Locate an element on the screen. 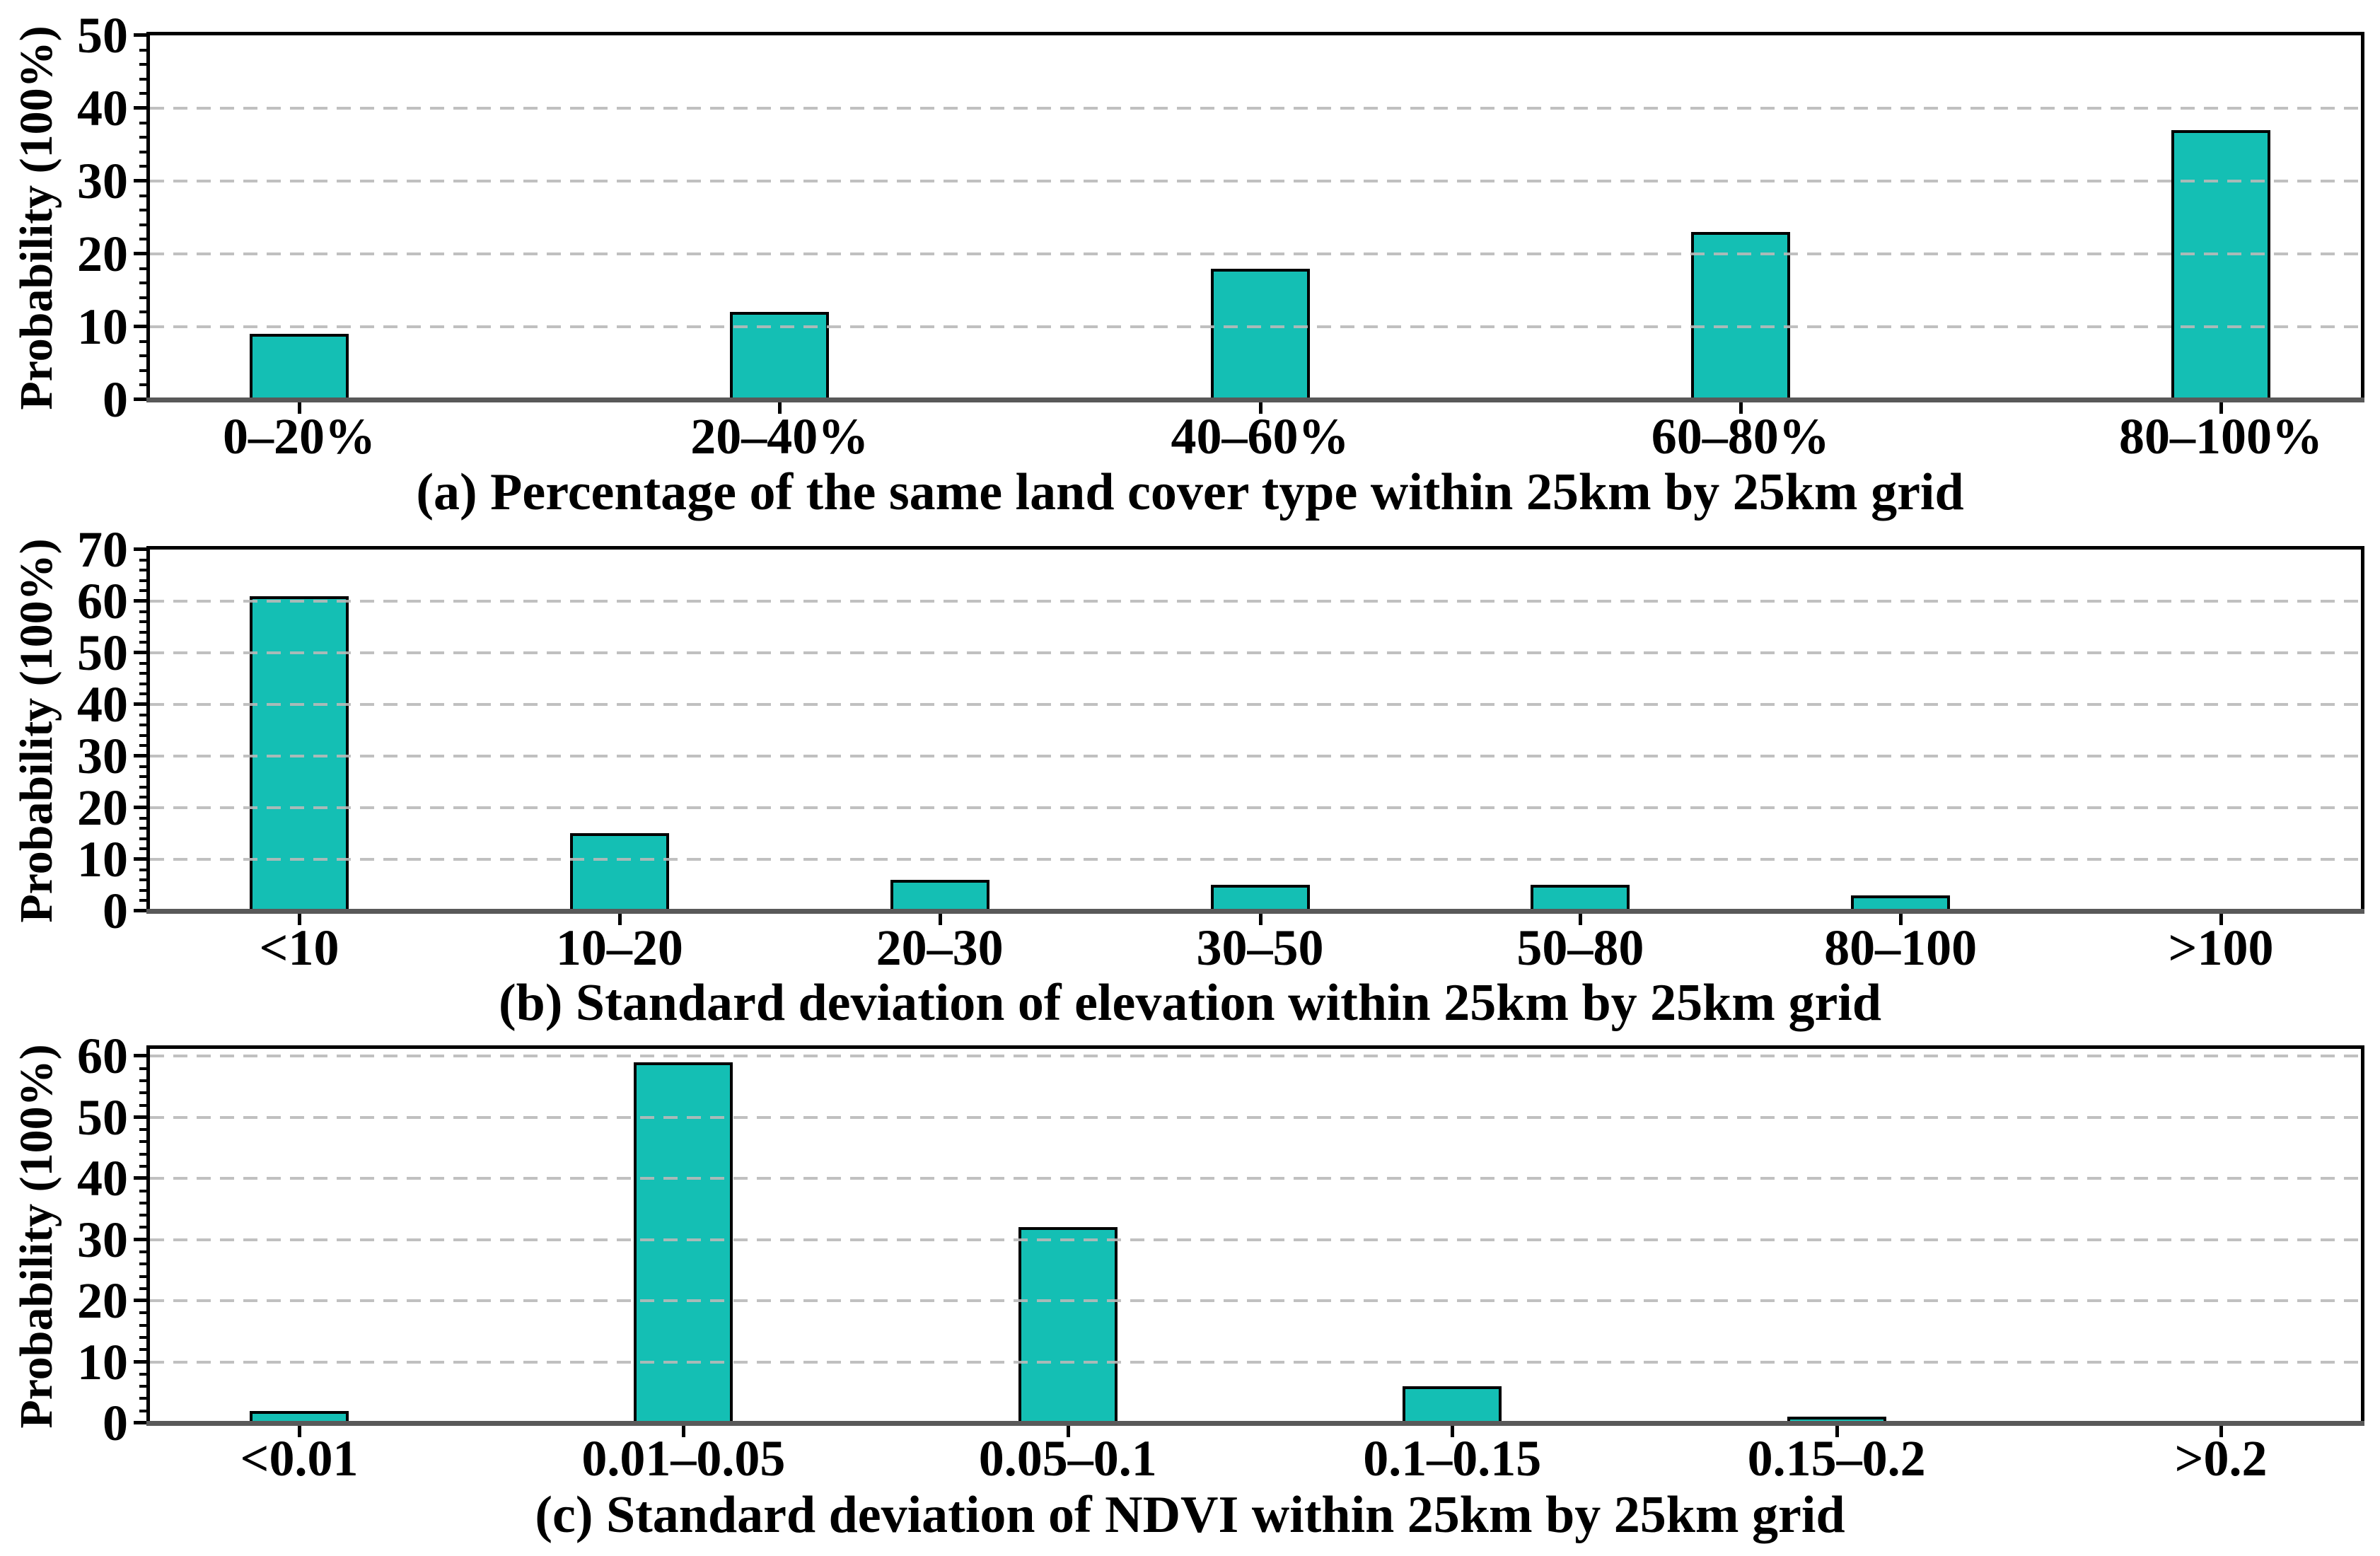  y-tick-label: 0 is located at coordinates (116, 399).